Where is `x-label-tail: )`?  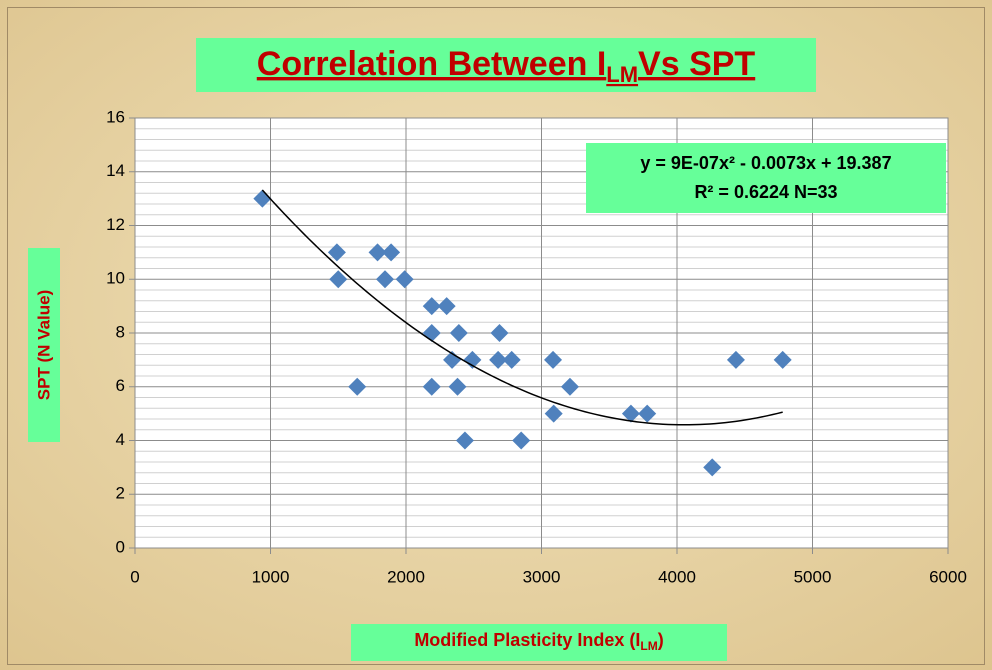
x-label-tail: ) is located at coordinates (661, 640).